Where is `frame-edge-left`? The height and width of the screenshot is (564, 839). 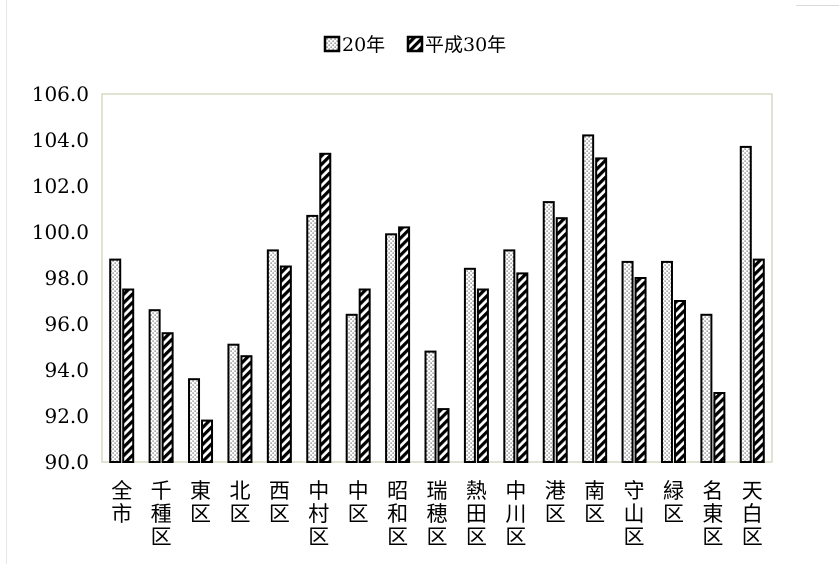
frame-edge-left is located at coordinates (6, 282).